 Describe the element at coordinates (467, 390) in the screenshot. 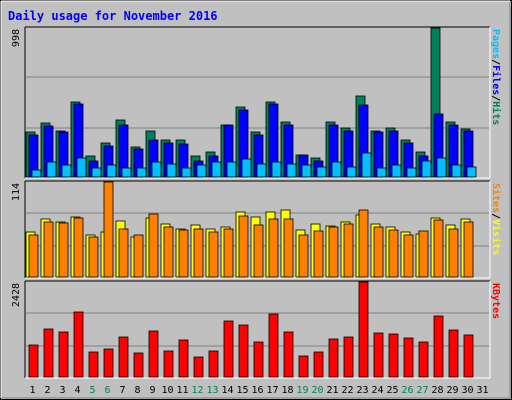

I see `x-tick-label: 30` at that location.